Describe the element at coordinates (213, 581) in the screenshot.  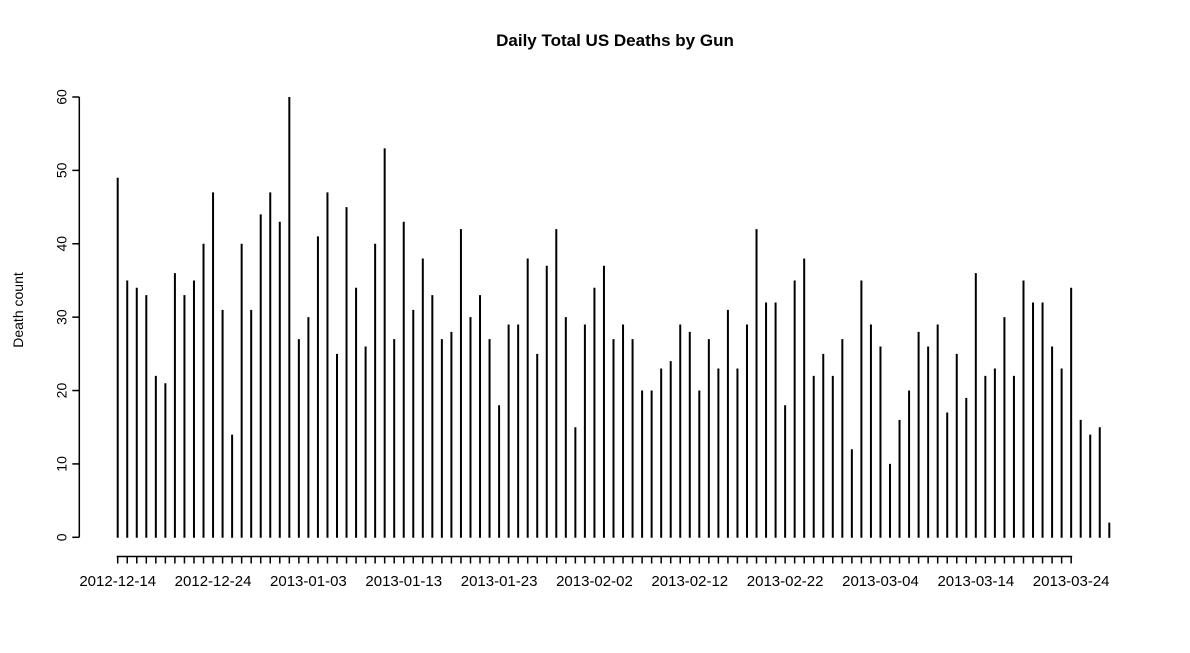
I see `x-tick-label: 2012-12-24` at that location.